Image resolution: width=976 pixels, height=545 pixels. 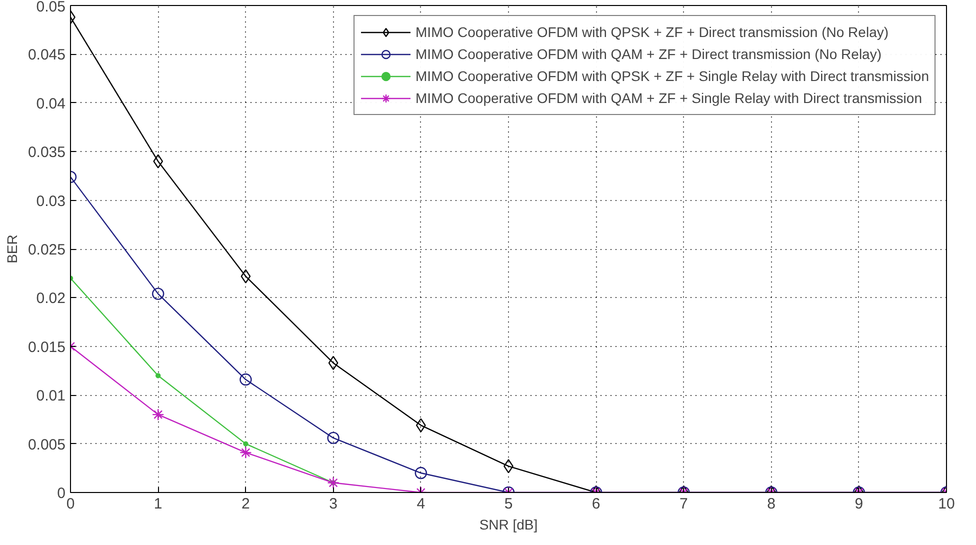 I want to click on y-tick-label: 0.03, so click(x=51, y=201).